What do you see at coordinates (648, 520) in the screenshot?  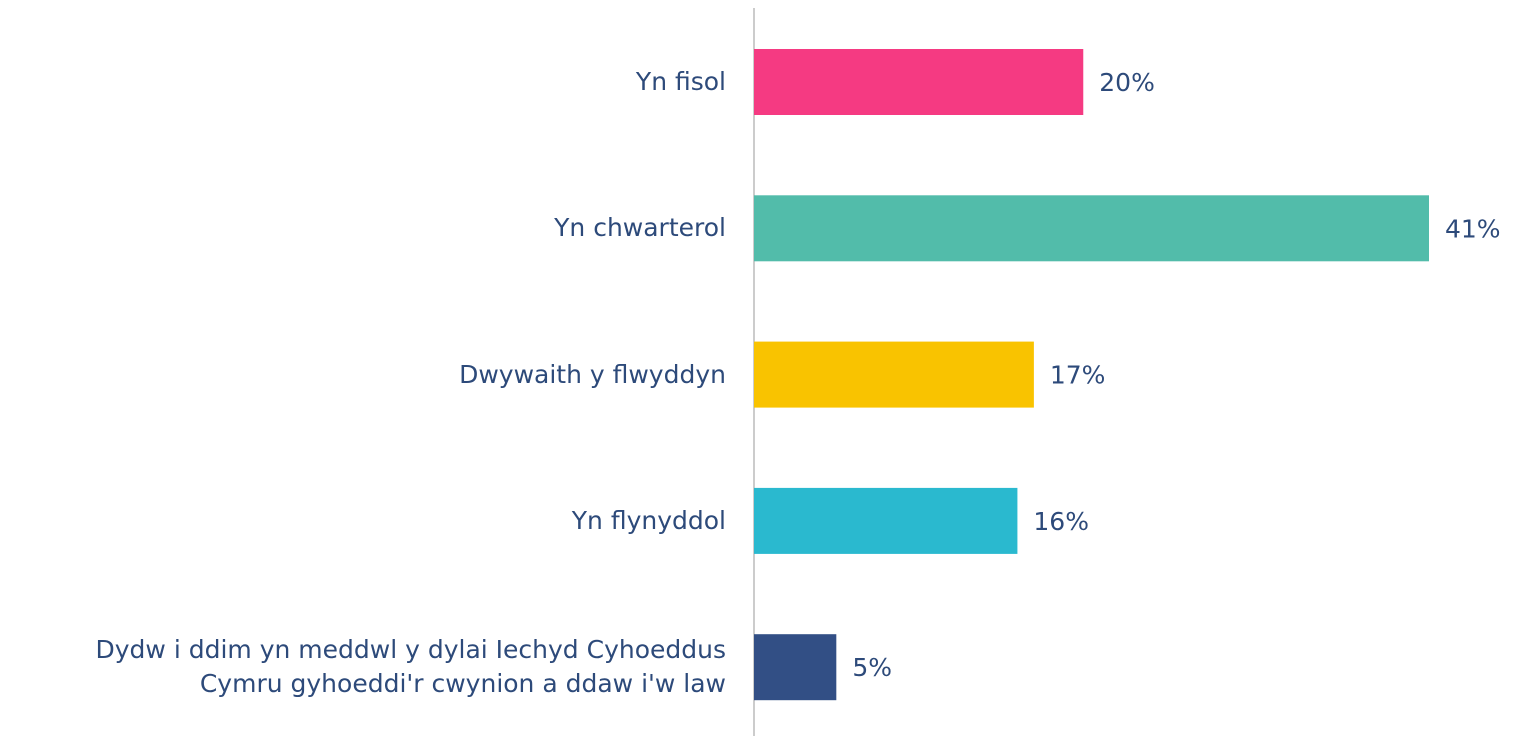 I see `category-label: Yn flynyddol` at bounding box center [648, 520].